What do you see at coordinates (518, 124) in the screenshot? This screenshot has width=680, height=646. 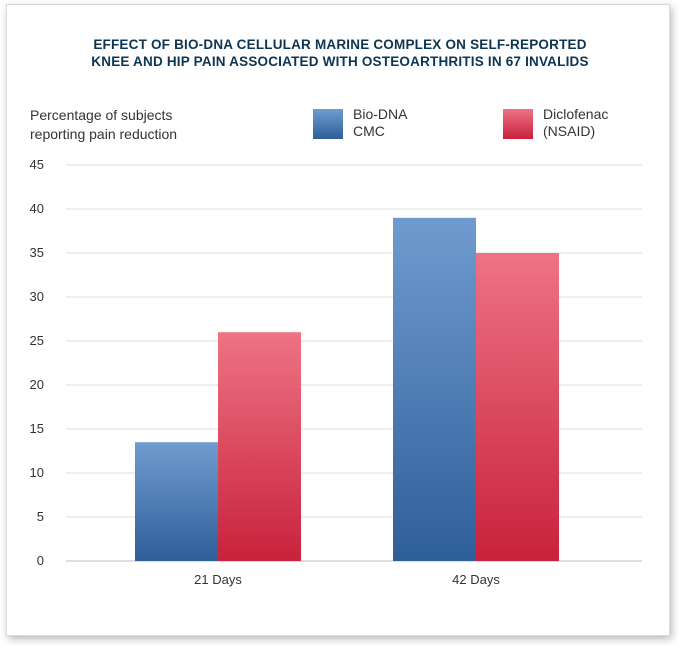 I see `legend-swatch-diclofenac` at bounding box center [518, 124].